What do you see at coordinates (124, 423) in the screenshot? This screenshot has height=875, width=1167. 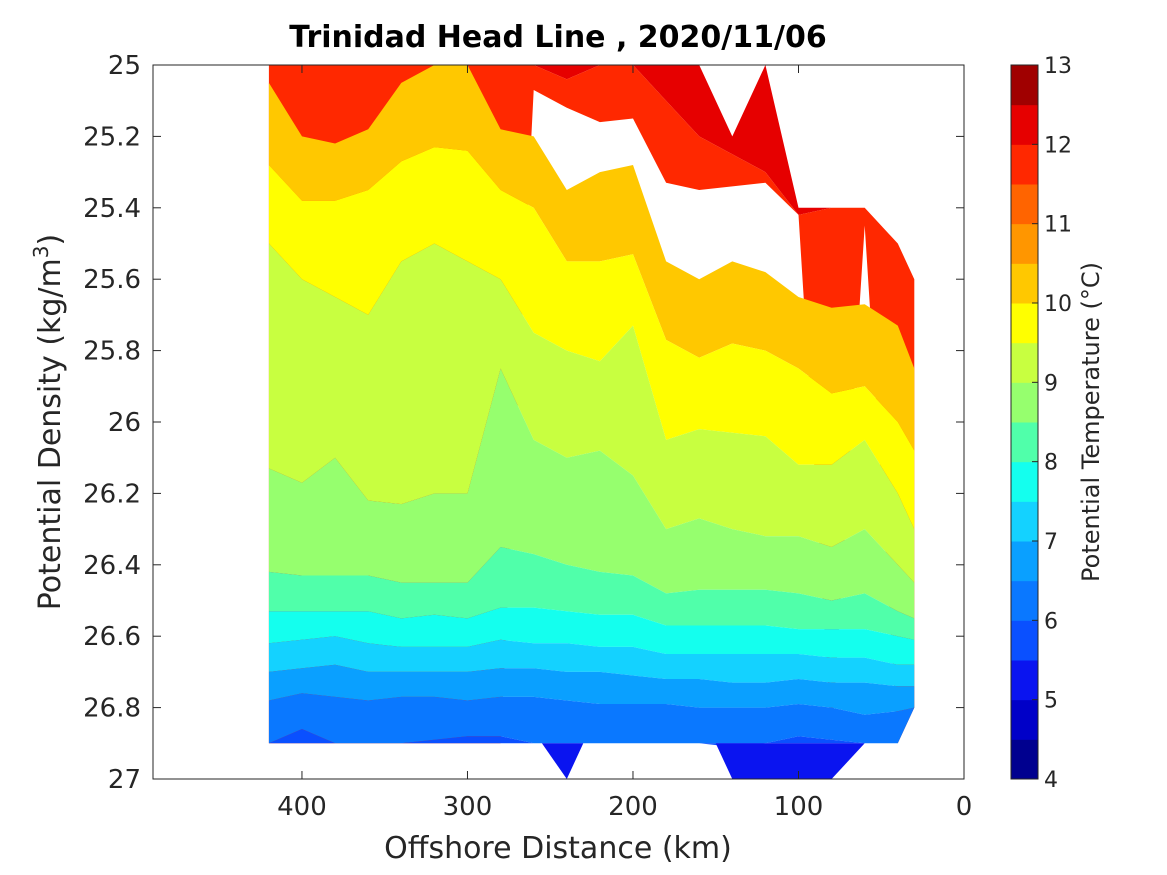 I see `y-tick-label: 26` at bounding box center [124, 423].